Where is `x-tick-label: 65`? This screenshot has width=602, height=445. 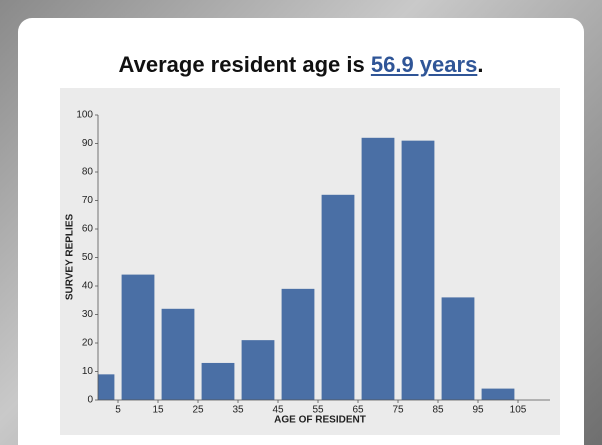
x-tick-label: 65 is located at coordinates (358, 410).